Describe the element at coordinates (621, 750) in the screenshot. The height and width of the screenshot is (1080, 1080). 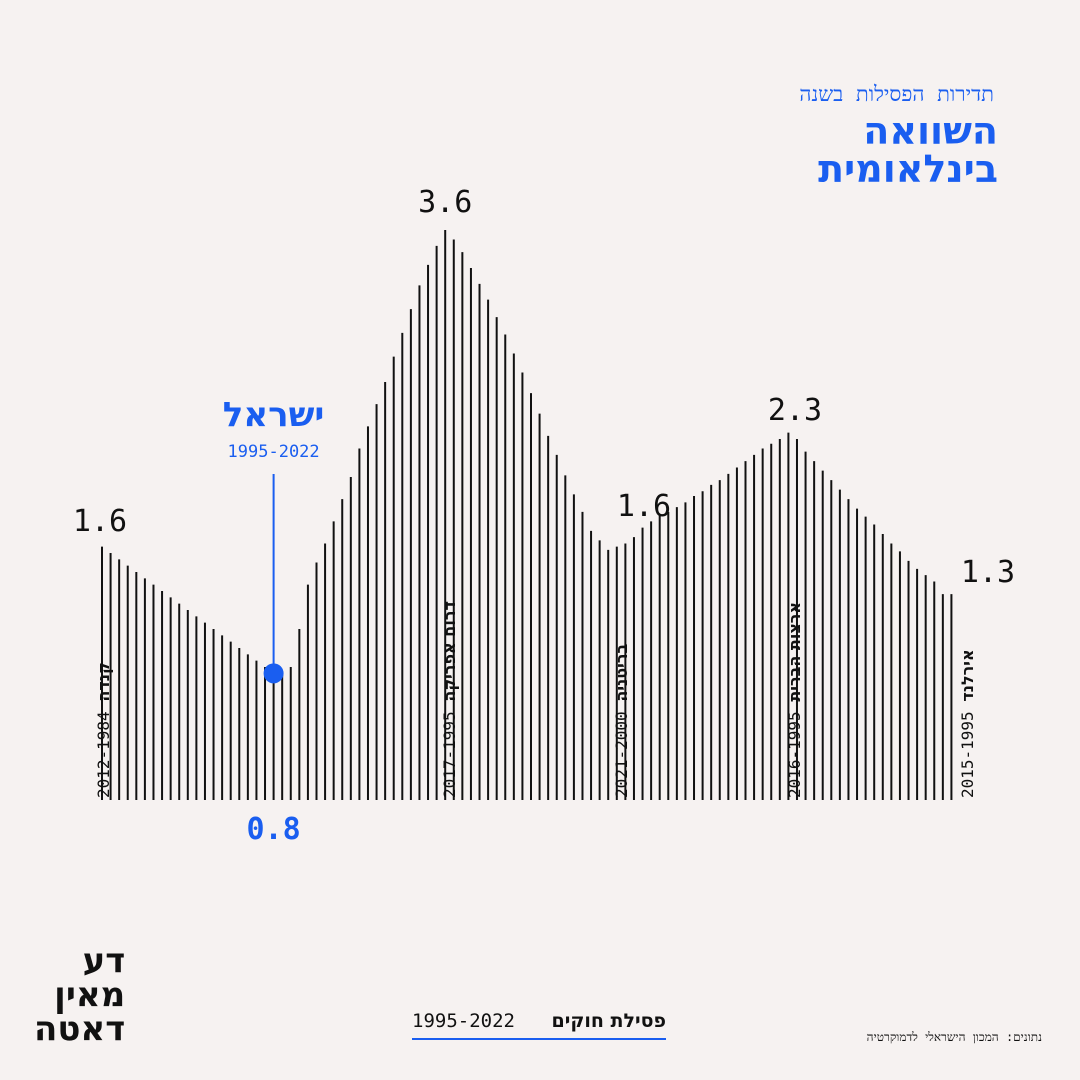
I see `country-years: 2021-2000` at that location.